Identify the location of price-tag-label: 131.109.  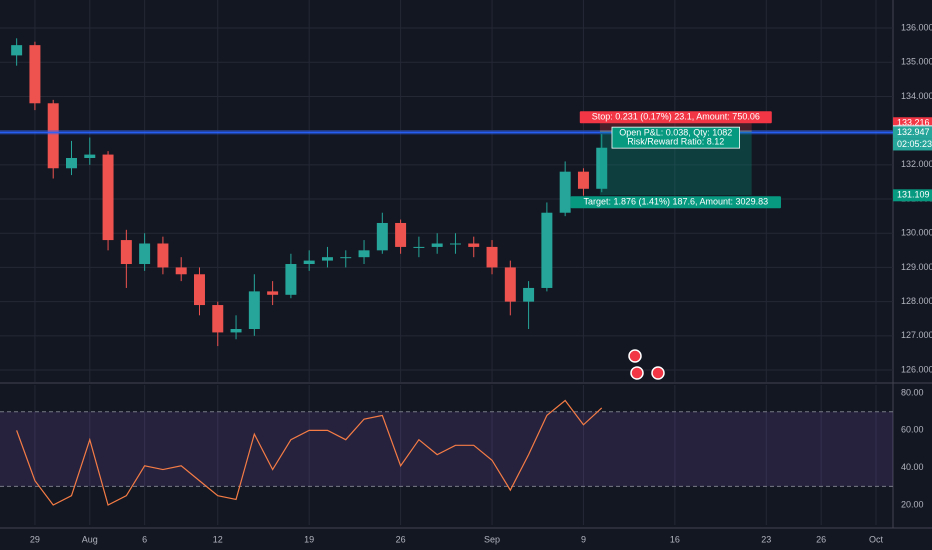
(913, 195).